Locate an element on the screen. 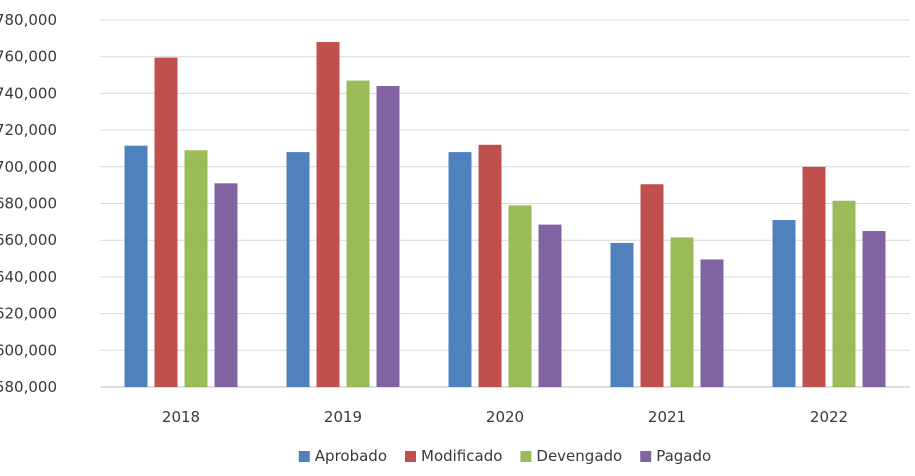 This screenshot has width=915, height=476. bar-pagado-2020 is located at coordinates (550, 305).